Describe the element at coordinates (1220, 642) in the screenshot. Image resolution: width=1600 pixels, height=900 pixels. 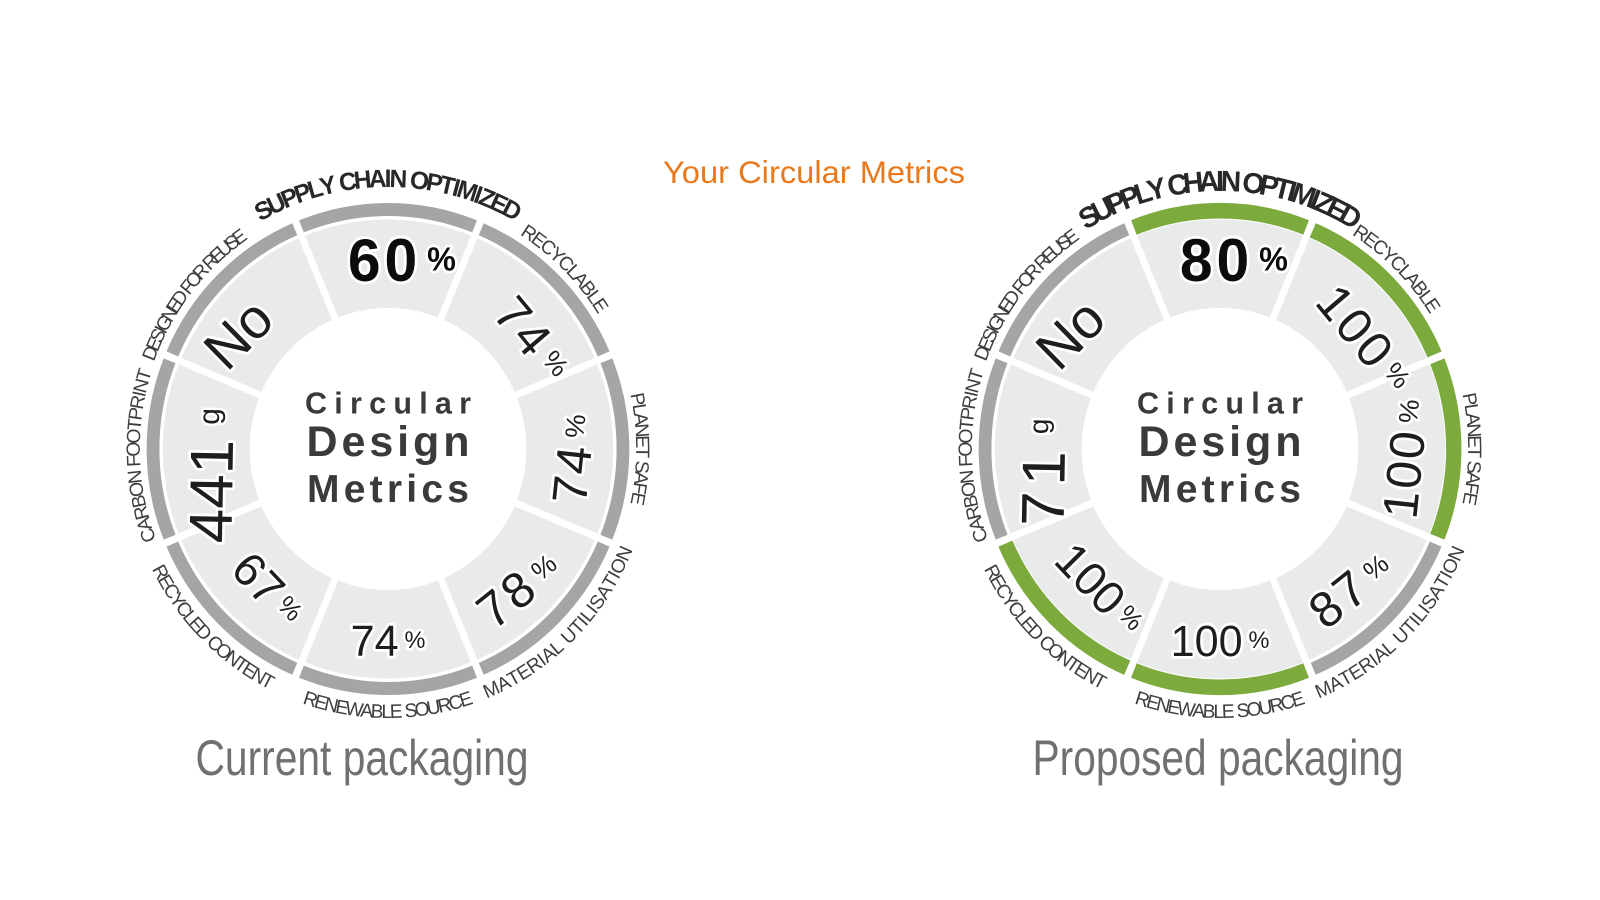
I see `svg-text: 100%` at that location.